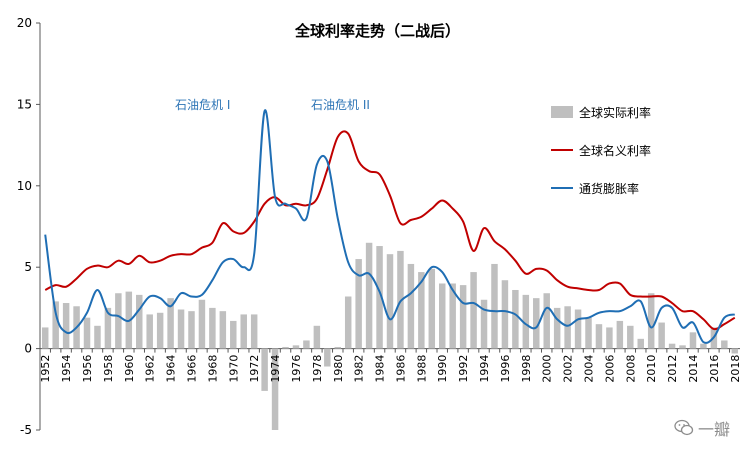 Image resolution: width=755 pixels, height=453 pixels. Describe the element at coordinates (609, 188) in the screenshot. I see `legend-label-inflation: 通货膨胀率` at that location.